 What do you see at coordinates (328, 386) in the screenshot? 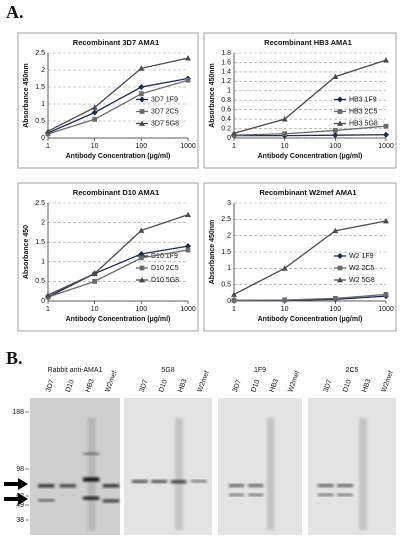
I see `lane-label: 3D7` at bounding box center [328, 386].